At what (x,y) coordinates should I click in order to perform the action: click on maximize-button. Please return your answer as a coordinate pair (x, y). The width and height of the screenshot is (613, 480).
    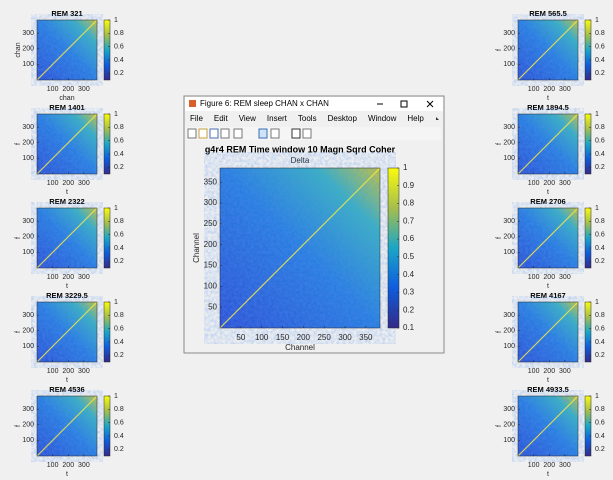
    Looking at the image, I should click on (404, 104).